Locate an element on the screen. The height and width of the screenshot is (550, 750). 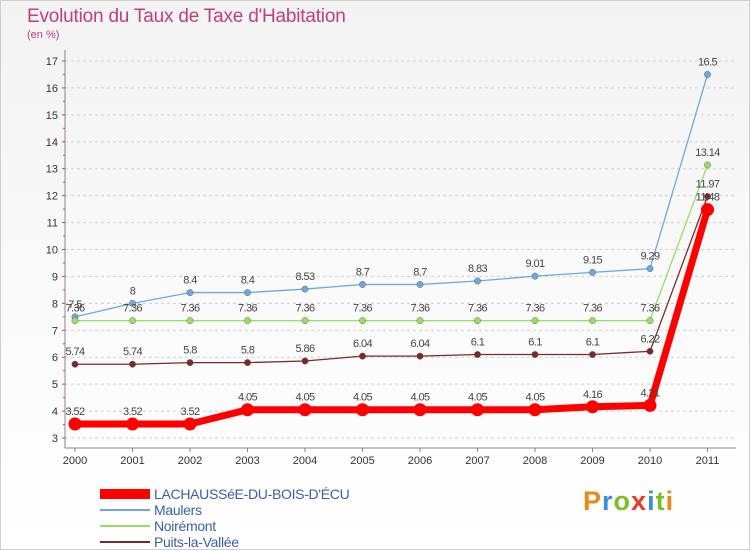
y-tick-label: 6 is located at coordinates (55, 358).